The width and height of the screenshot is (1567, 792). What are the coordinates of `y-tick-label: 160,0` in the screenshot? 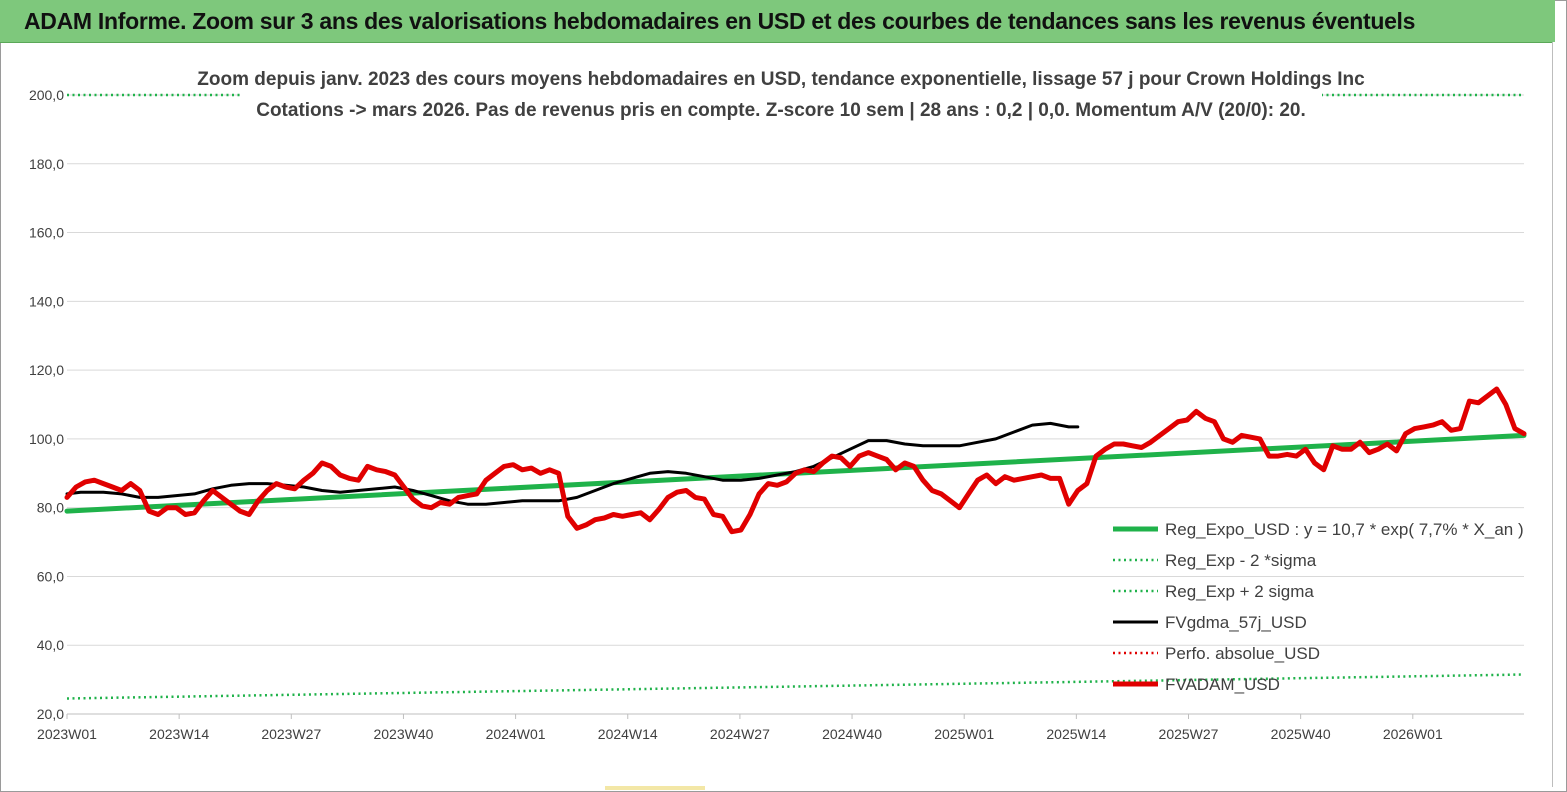 It's located at (46, 233).